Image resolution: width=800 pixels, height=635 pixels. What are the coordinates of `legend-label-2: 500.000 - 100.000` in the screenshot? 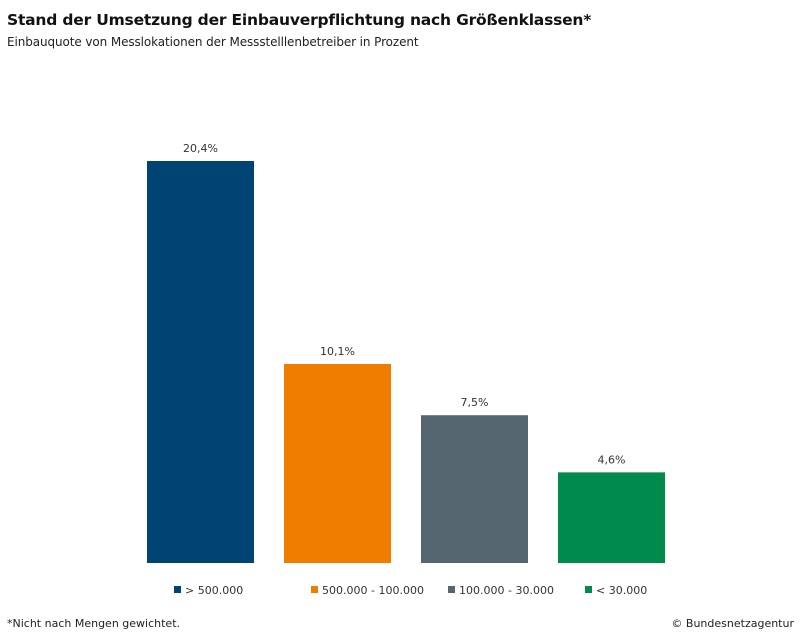 It's located at (373, 590).